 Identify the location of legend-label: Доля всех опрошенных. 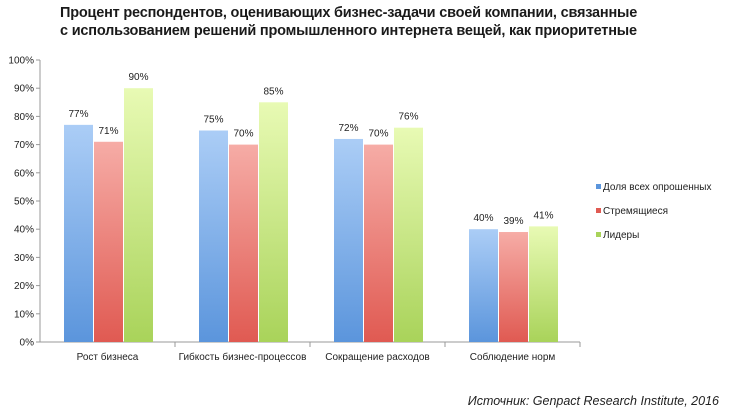
(657, 187).